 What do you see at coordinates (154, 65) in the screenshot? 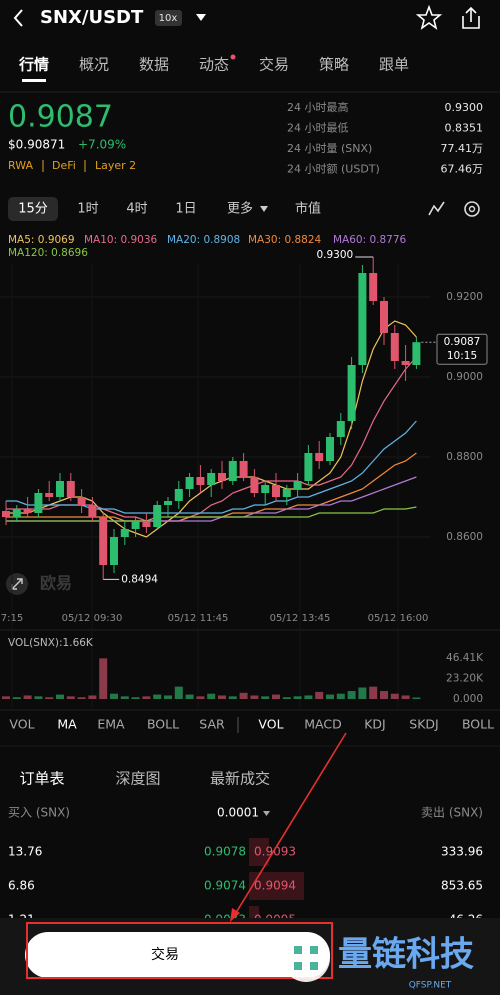
I see `tab: 数据` at bounding box center [154, 65].